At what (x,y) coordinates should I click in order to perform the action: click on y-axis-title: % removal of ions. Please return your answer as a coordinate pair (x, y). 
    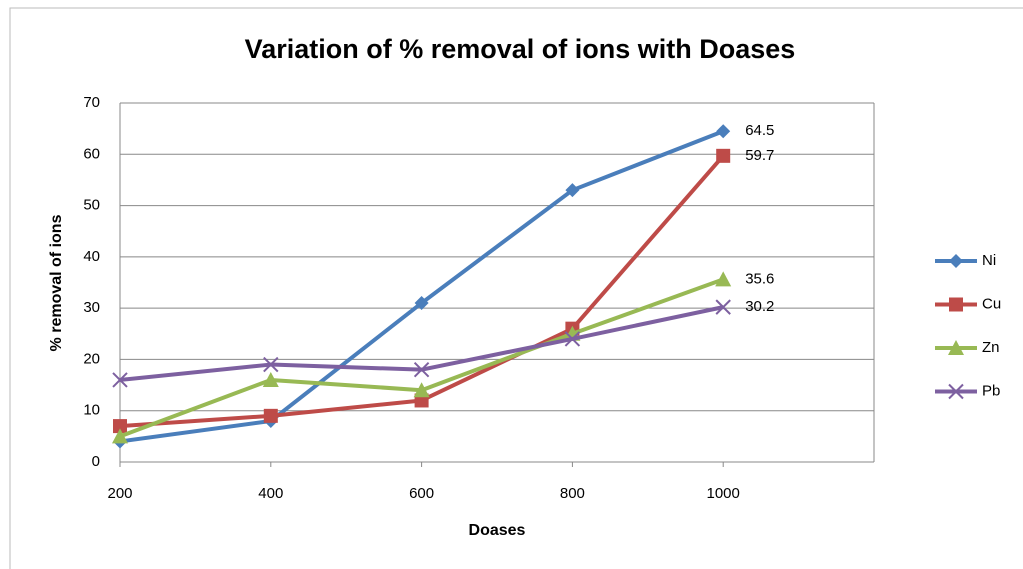
    Looking at the image, I should click on (56, 282).